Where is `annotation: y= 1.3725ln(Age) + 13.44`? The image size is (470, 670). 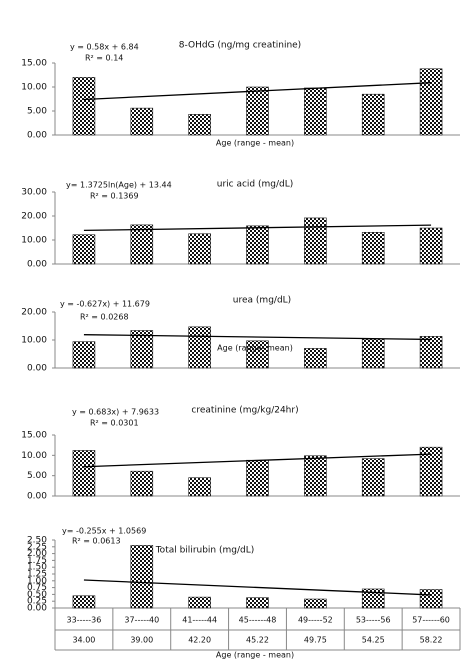
annotation: y= 1.3725ln(Age) + 13.44 is located at coordinates (119, 185).